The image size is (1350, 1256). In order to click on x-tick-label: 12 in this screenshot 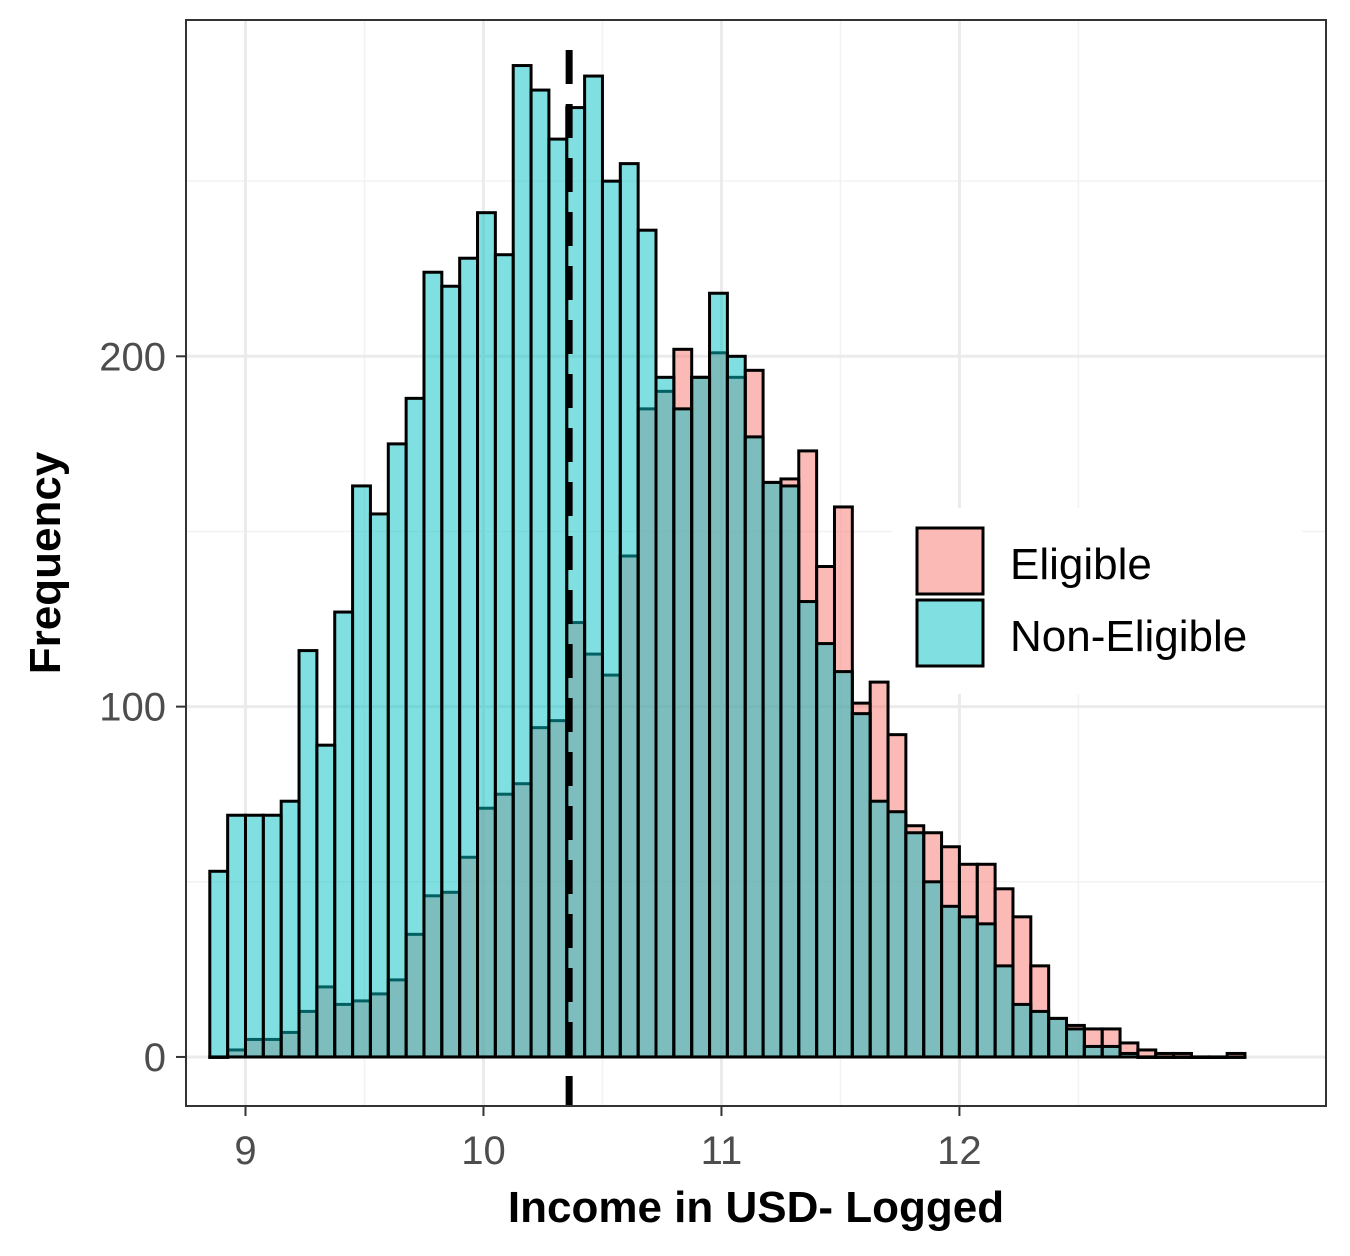, I will do `click(959, 1151)`.